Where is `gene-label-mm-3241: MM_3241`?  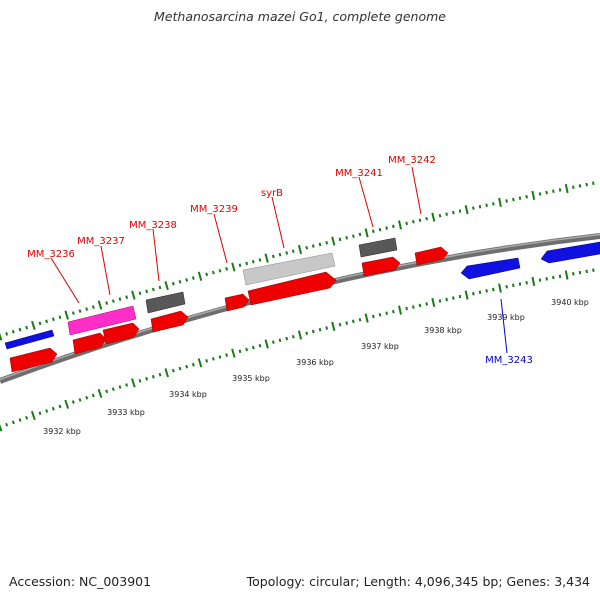 gene-label-mm-3241: MM_3241 is located at coordinates (359, 173).